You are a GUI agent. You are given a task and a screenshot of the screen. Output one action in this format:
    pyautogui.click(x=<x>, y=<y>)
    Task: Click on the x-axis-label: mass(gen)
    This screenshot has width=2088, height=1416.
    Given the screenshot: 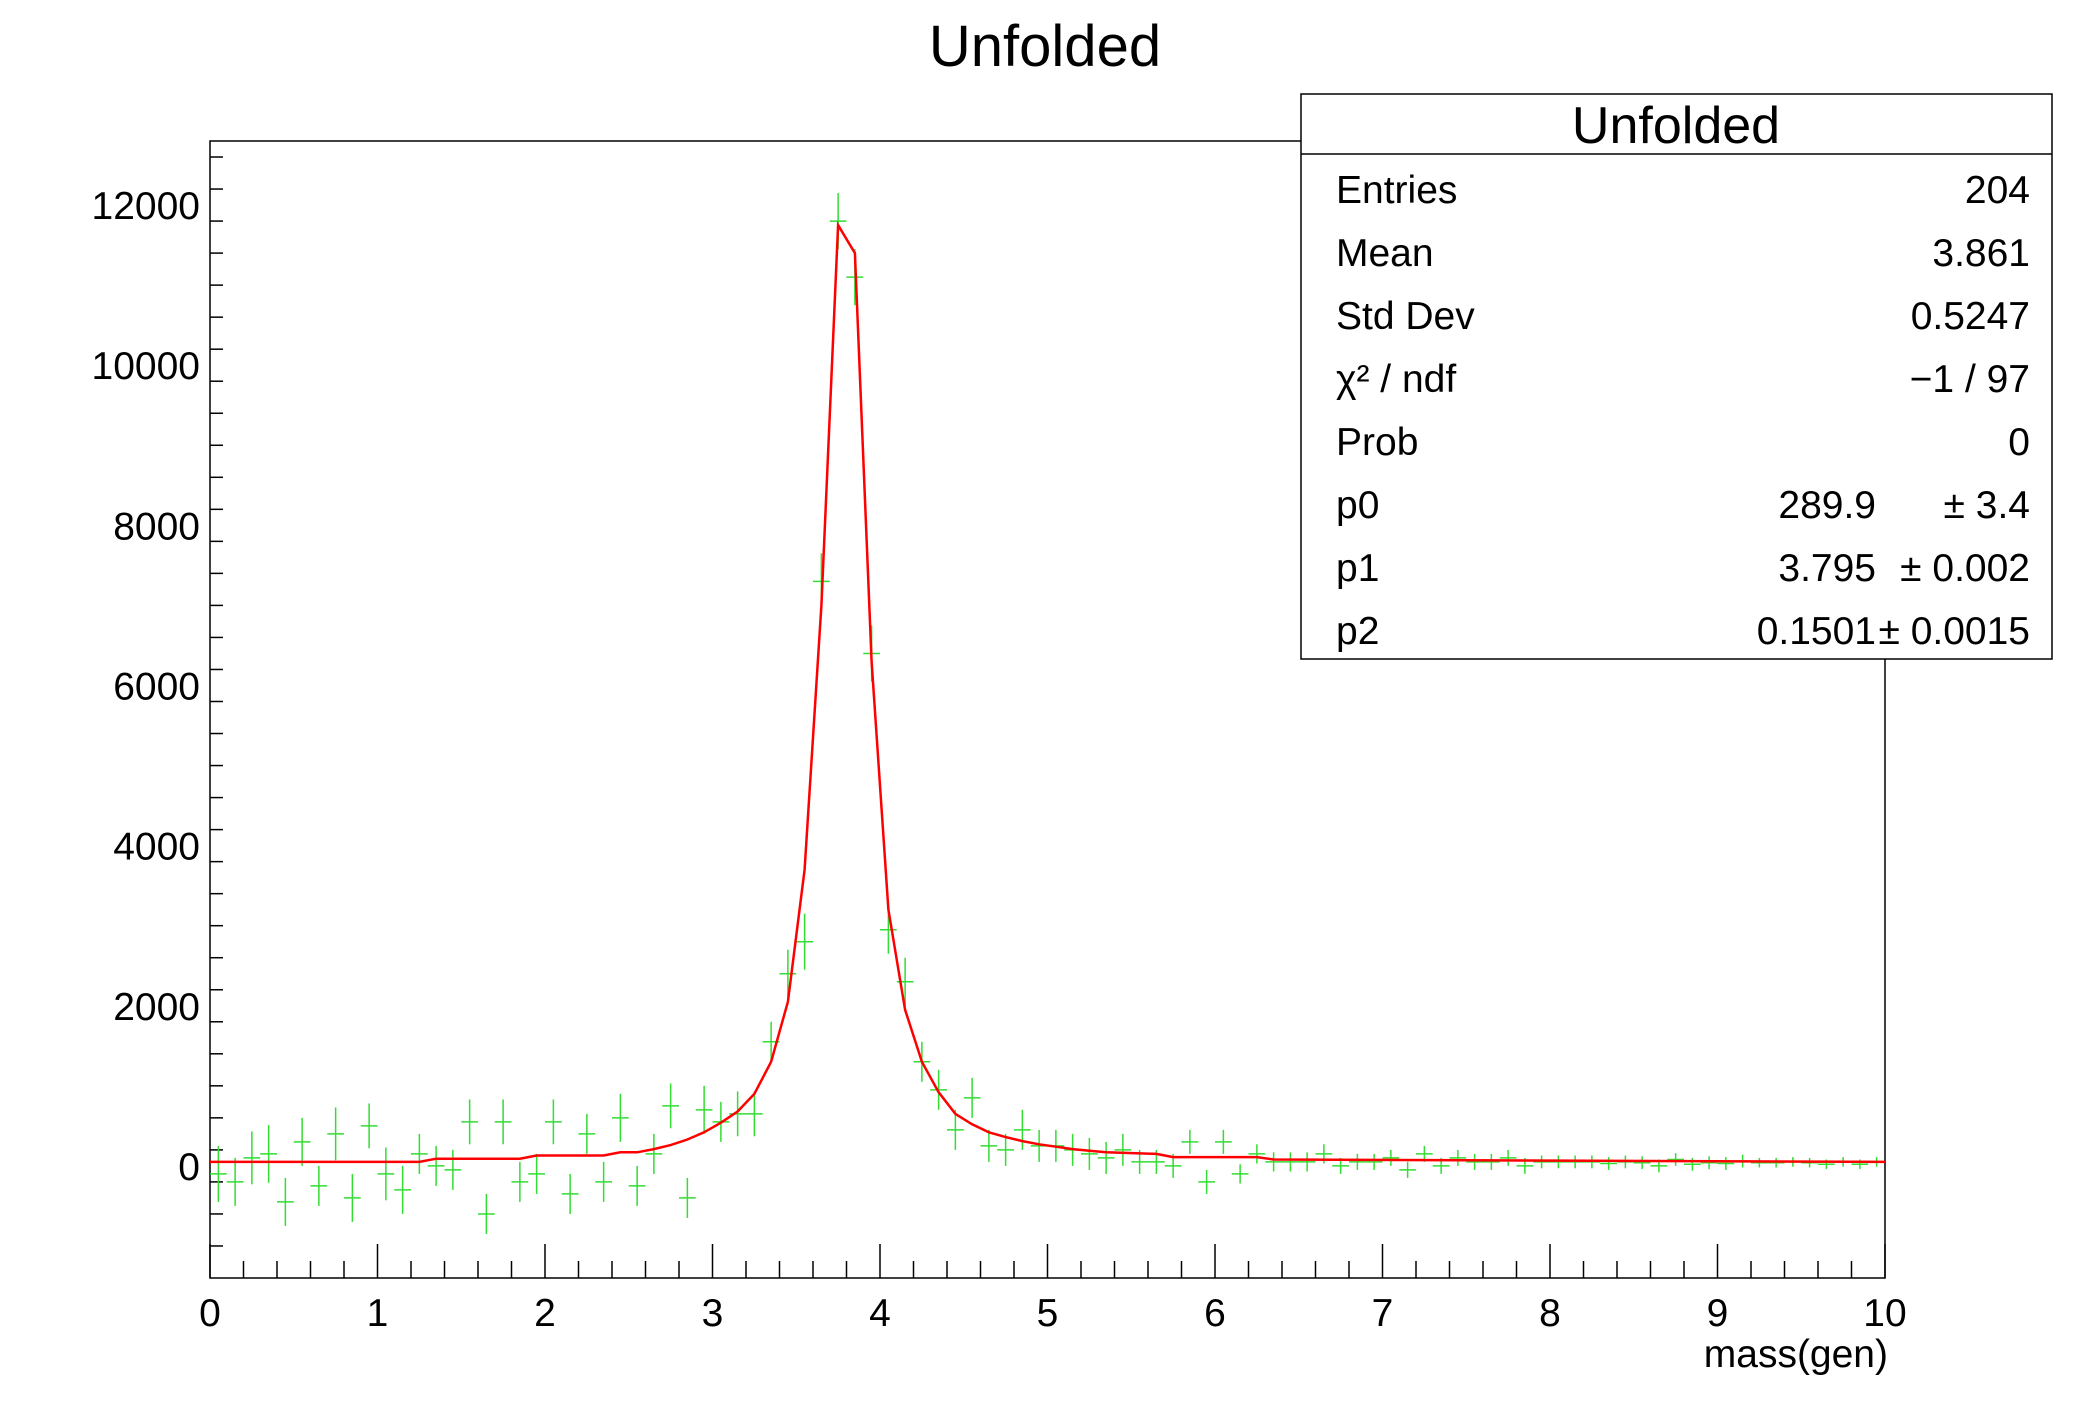 What is the action you would take?
    pyautogui.click(x=1796, y=1354)
    